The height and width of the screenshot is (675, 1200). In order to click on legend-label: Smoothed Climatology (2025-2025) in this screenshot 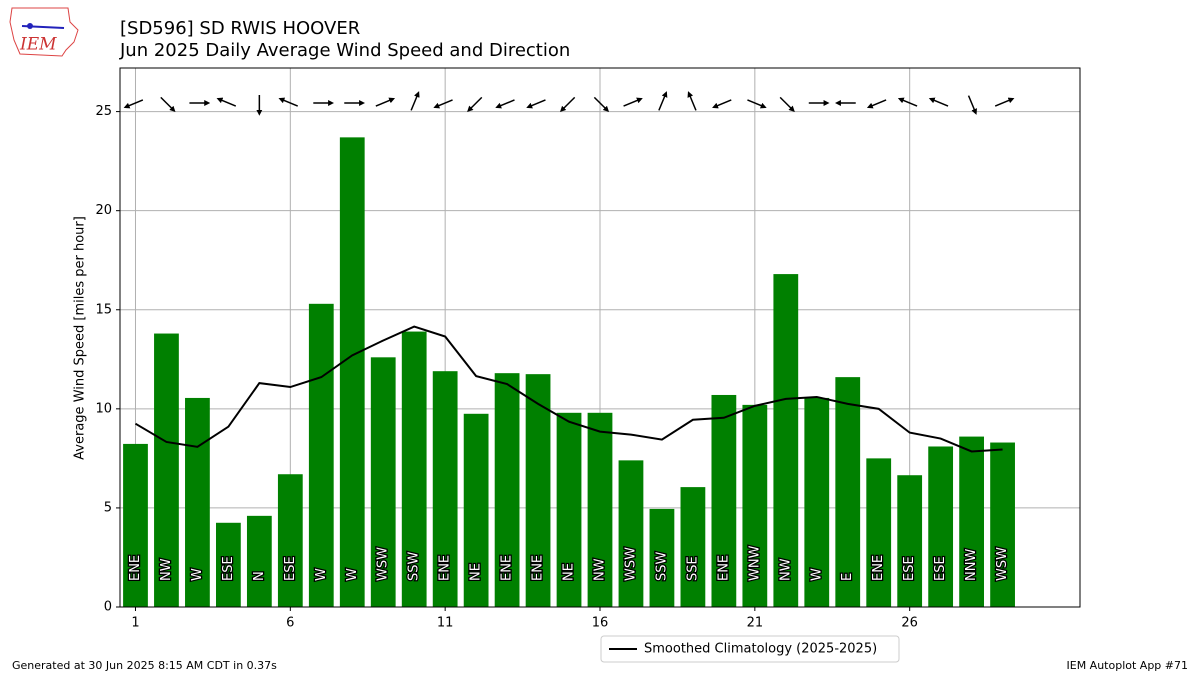, I will do `click(760, 649)`.